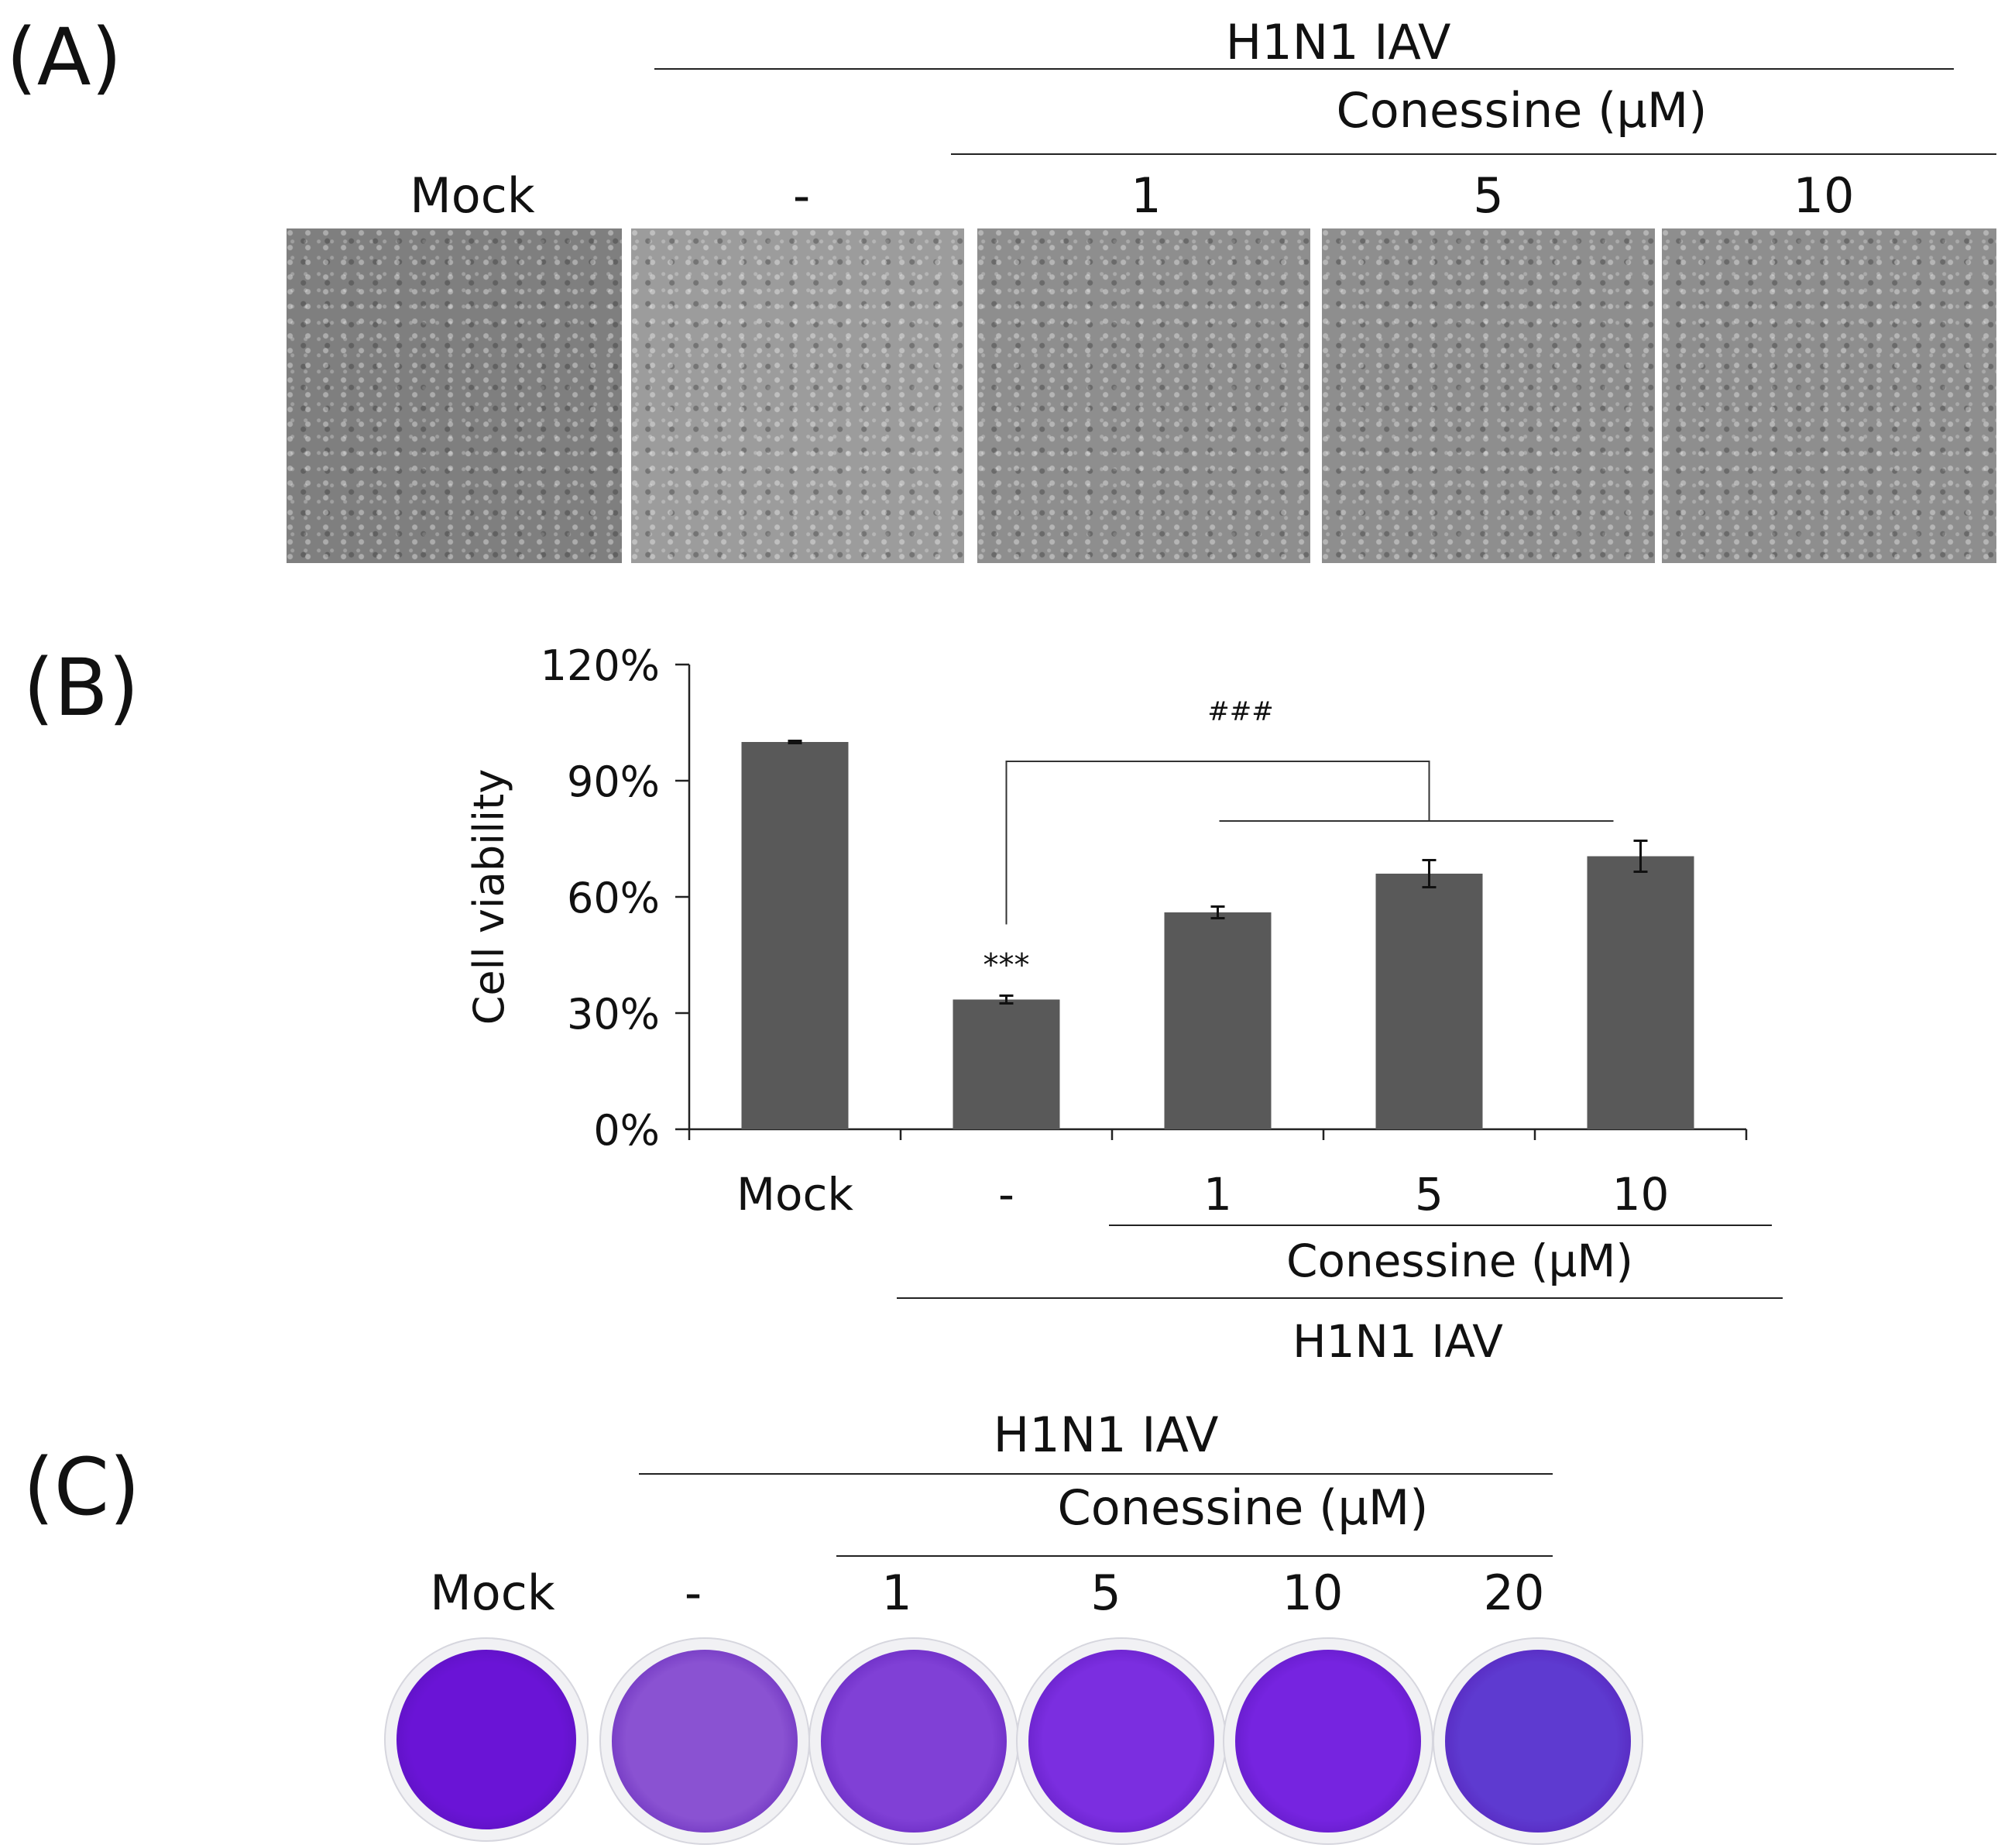  What do you see at coordinates (1006, 1194) in the screenshot?
I see `x-tick-label: -` at bounding box center [1006, 1194].